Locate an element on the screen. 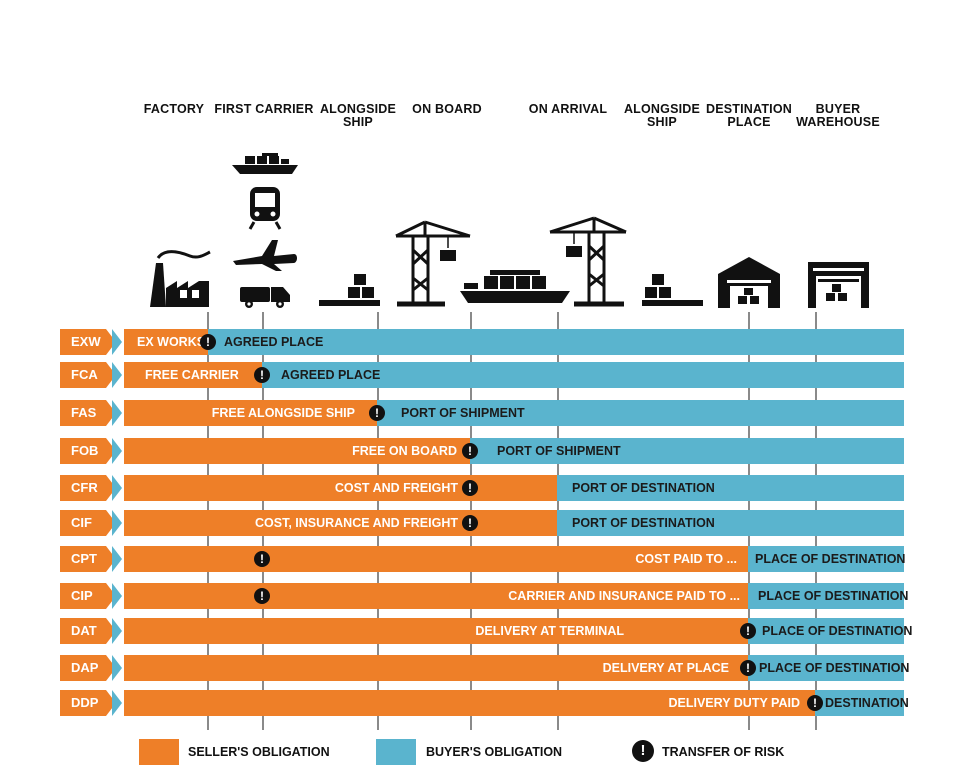  incoterm-code: DAT is located at coordinates (83, 631).